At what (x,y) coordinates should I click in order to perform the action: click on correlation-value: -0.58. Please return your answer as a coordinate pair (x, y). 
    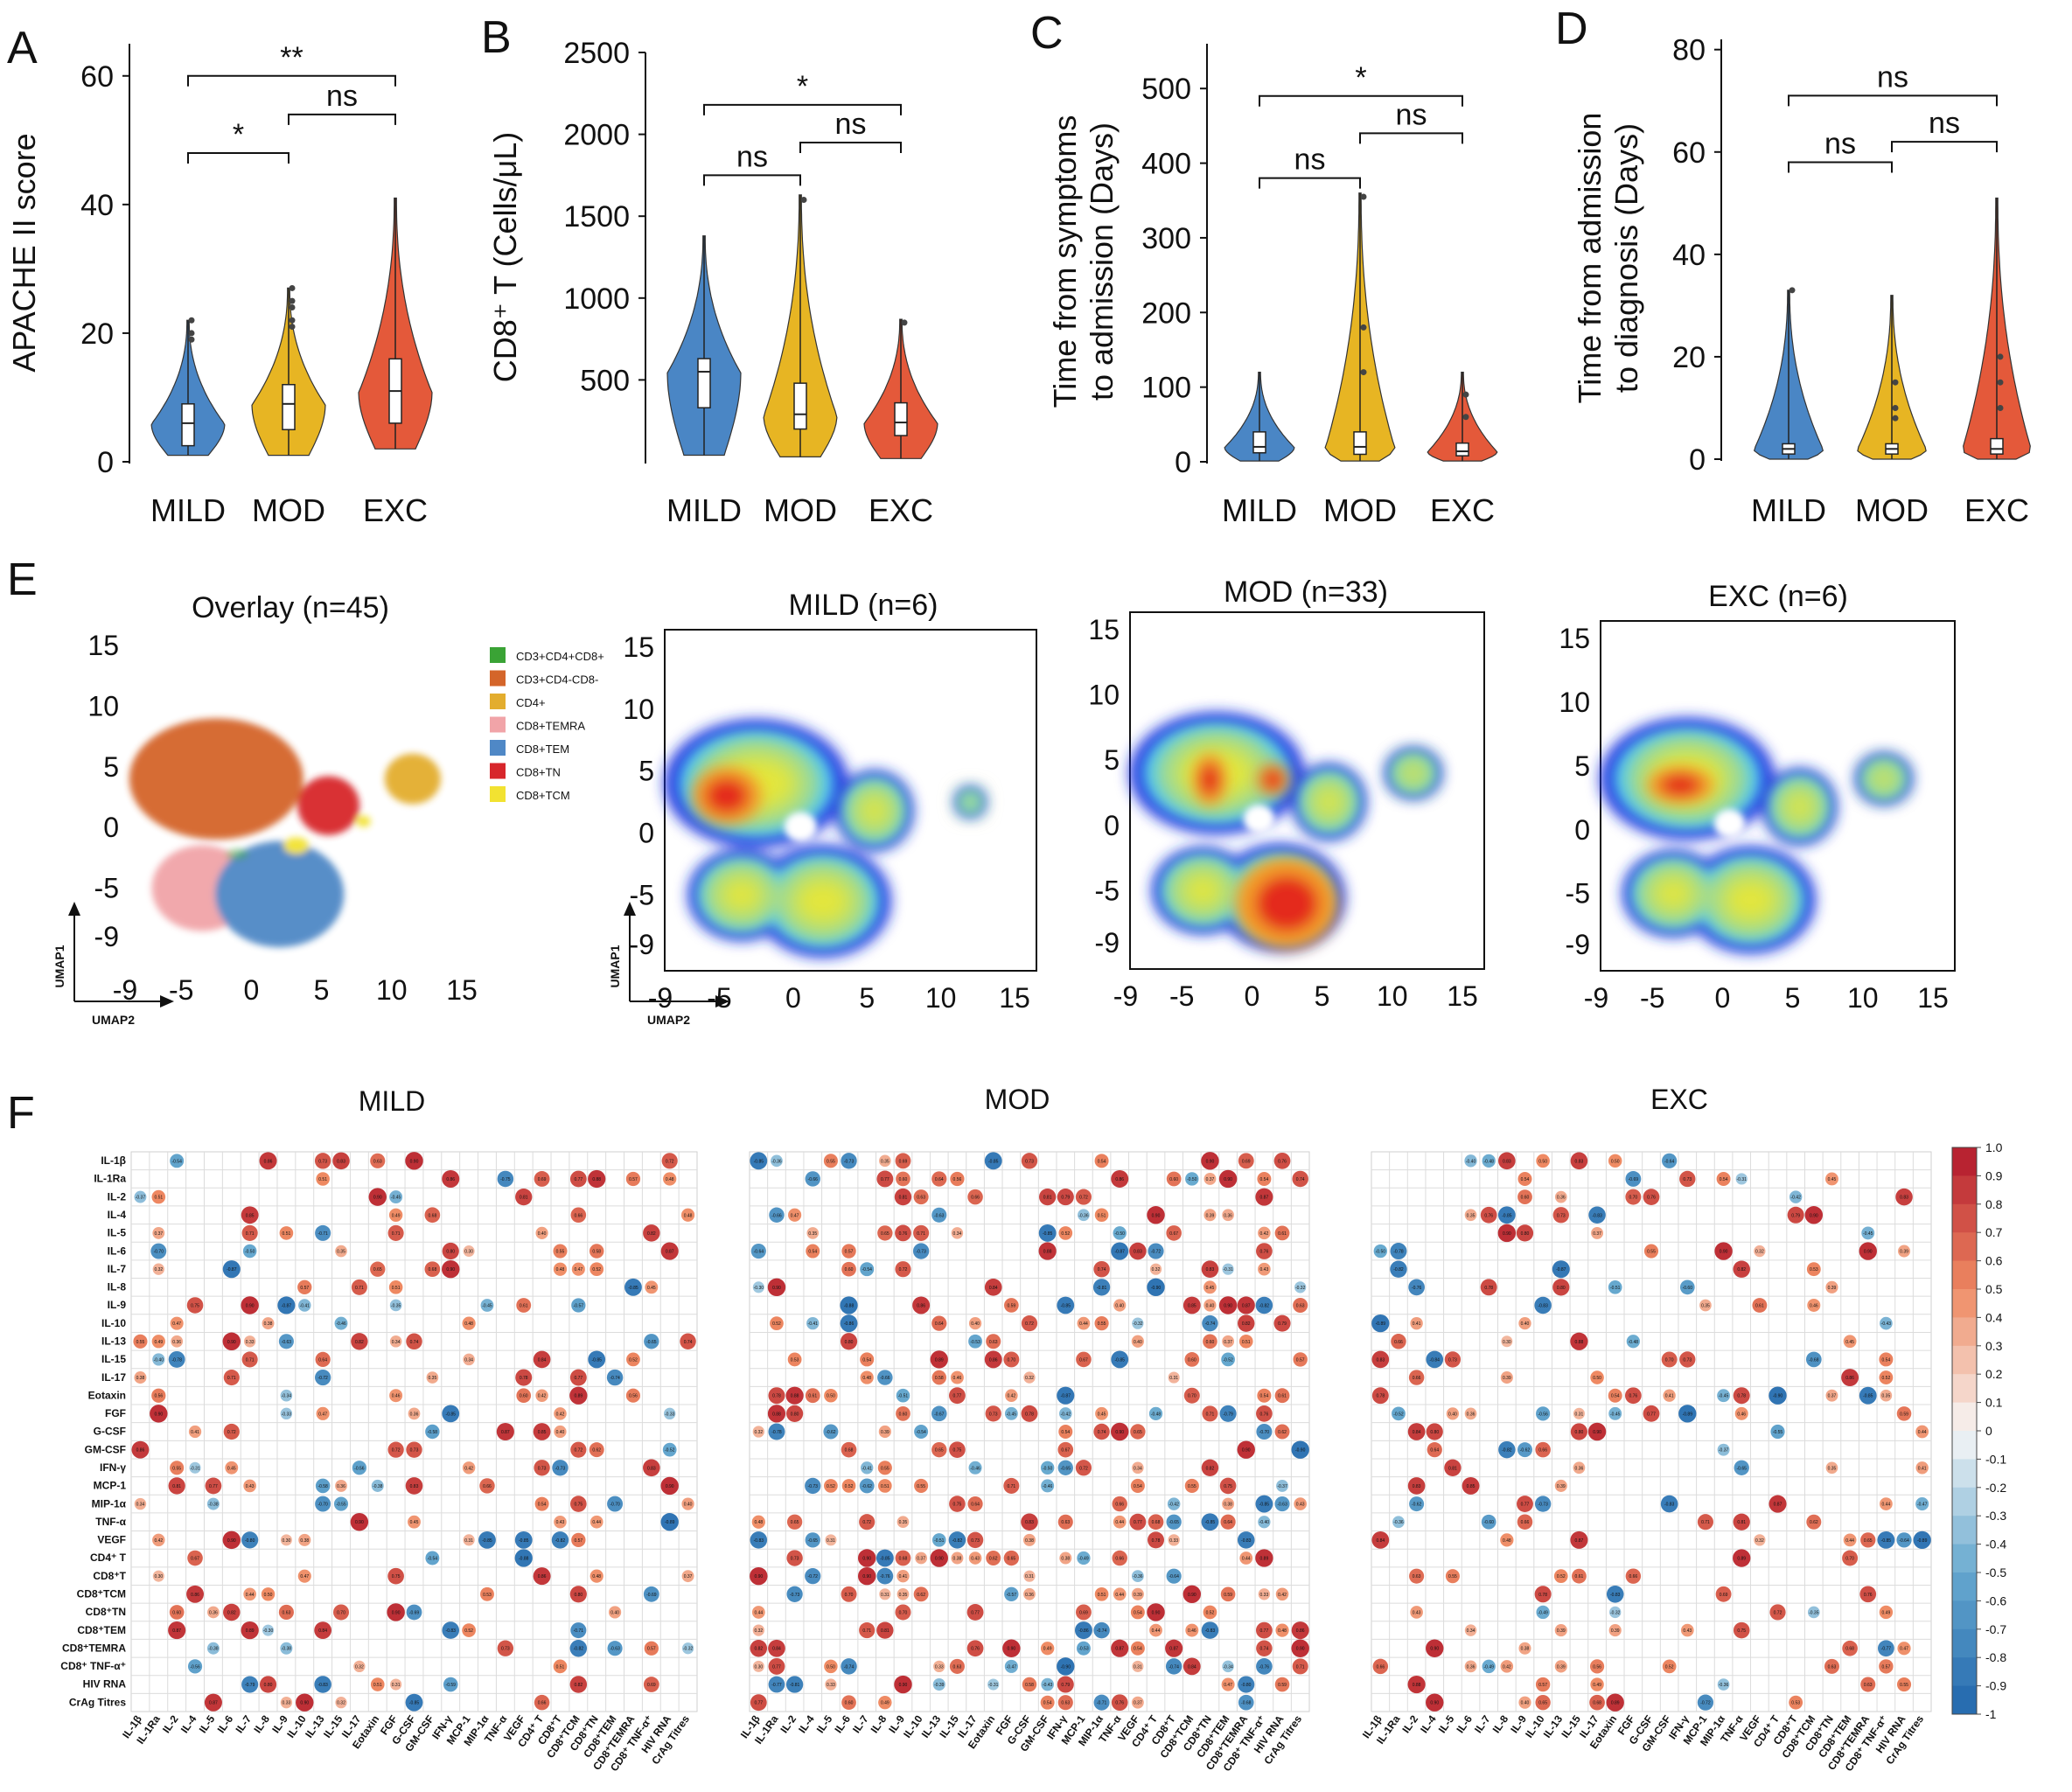
    Looking at the image, I should click on (433, 1433).